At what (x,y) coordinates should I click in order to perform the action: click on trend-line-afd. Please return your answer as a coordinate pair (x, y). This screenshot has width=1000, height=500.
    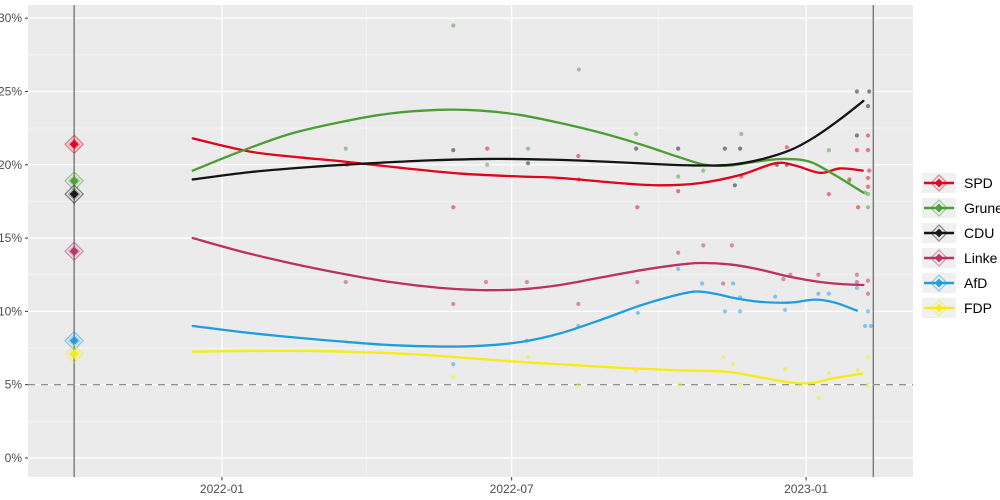
    Looking at the image, I should click on (525, 319).